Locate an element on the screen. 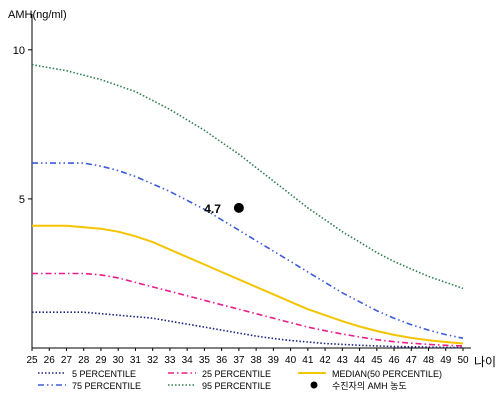  legend-label: 25 PERCENTILE is located at coordinates (236, 374).